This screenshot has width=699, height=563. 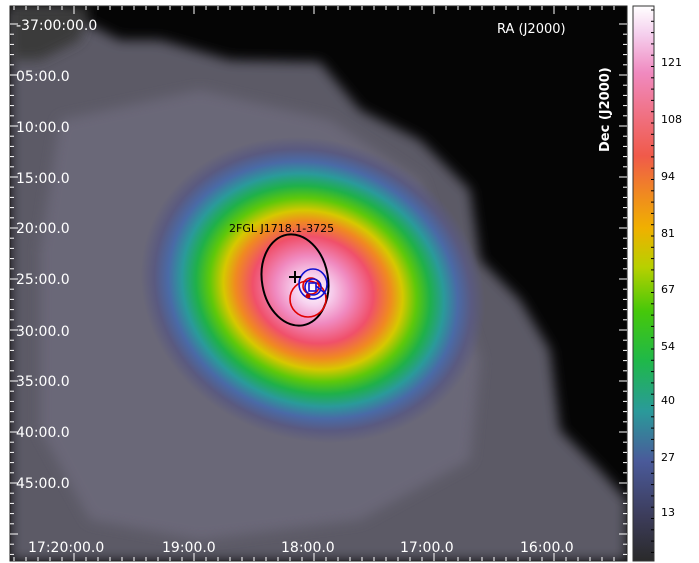 I want to click on colorbar-label: 13, so click(x=668, y=512).